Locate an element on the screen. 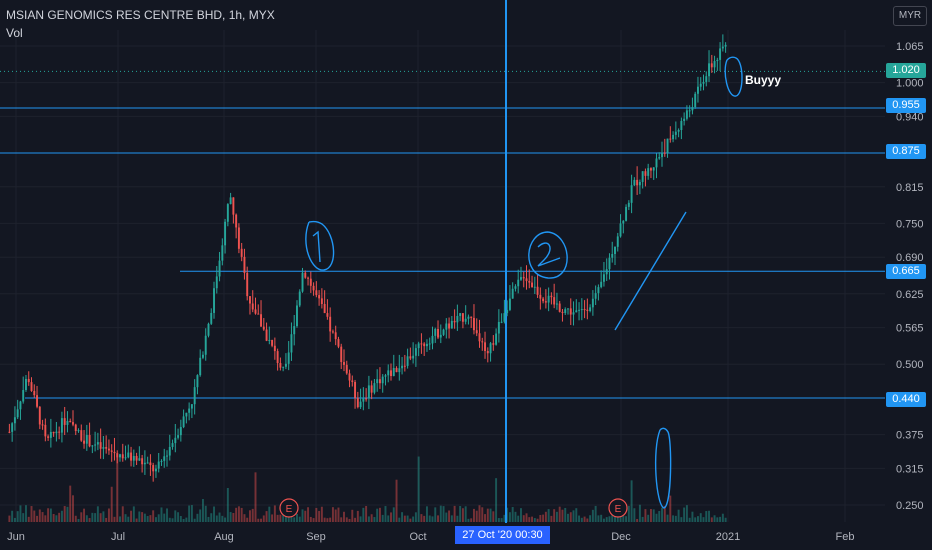 The image size is (932, 550). symbol-title: MSIAN GENOMICS RES CENTRE BHD, 1h, MYX is located at coordinates (140, 15).